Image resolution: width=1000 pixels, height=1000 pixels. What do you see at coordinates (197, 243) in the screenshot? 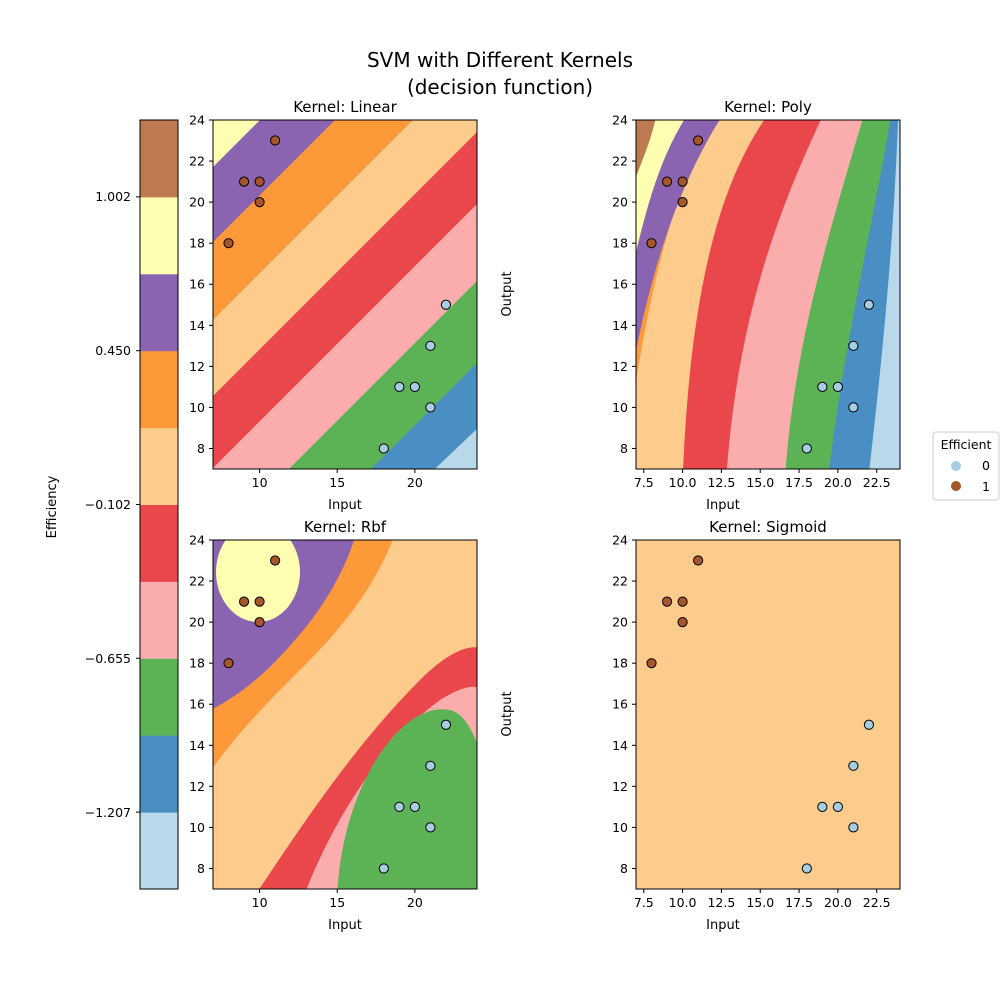
I see `y-tick-label: 18` at bounding box center [197, 243].